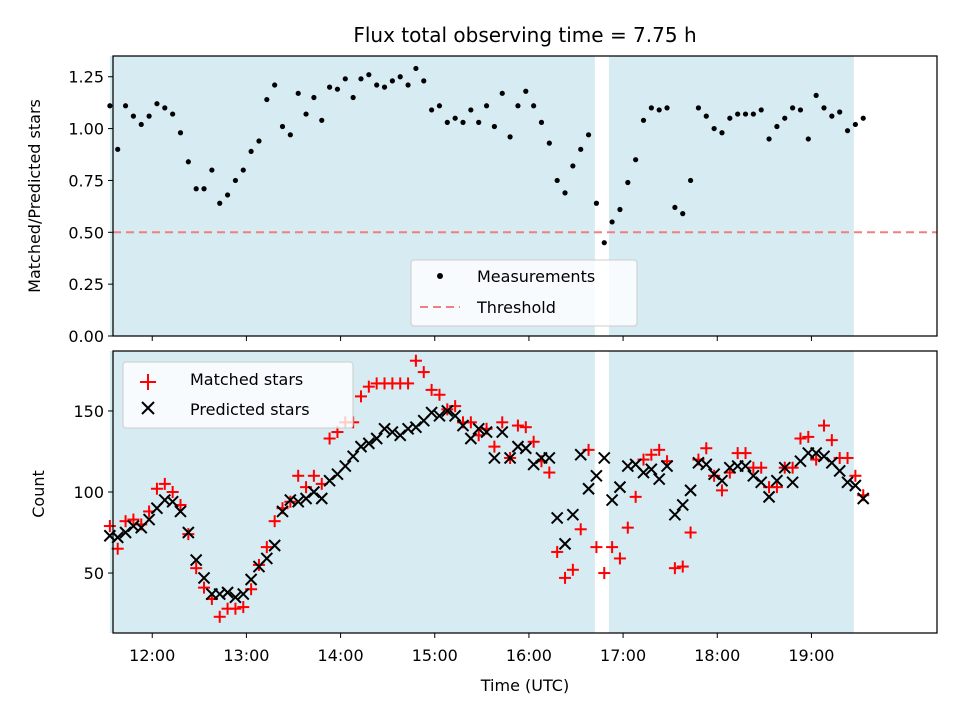  What do you see at coordinates (238, 395) in the screenshot?
I see `bottom-legend-box` at bounding box center [238, 395].